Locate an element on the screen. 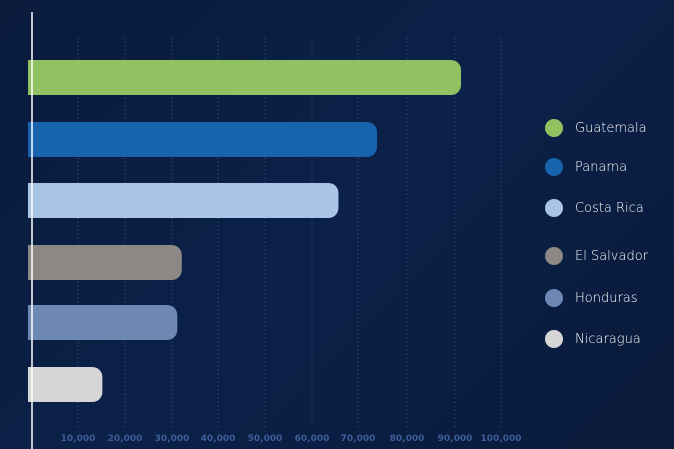 This screenshot has width=674, height=449. bar-base-honduras is located at coordinates (35, 322).